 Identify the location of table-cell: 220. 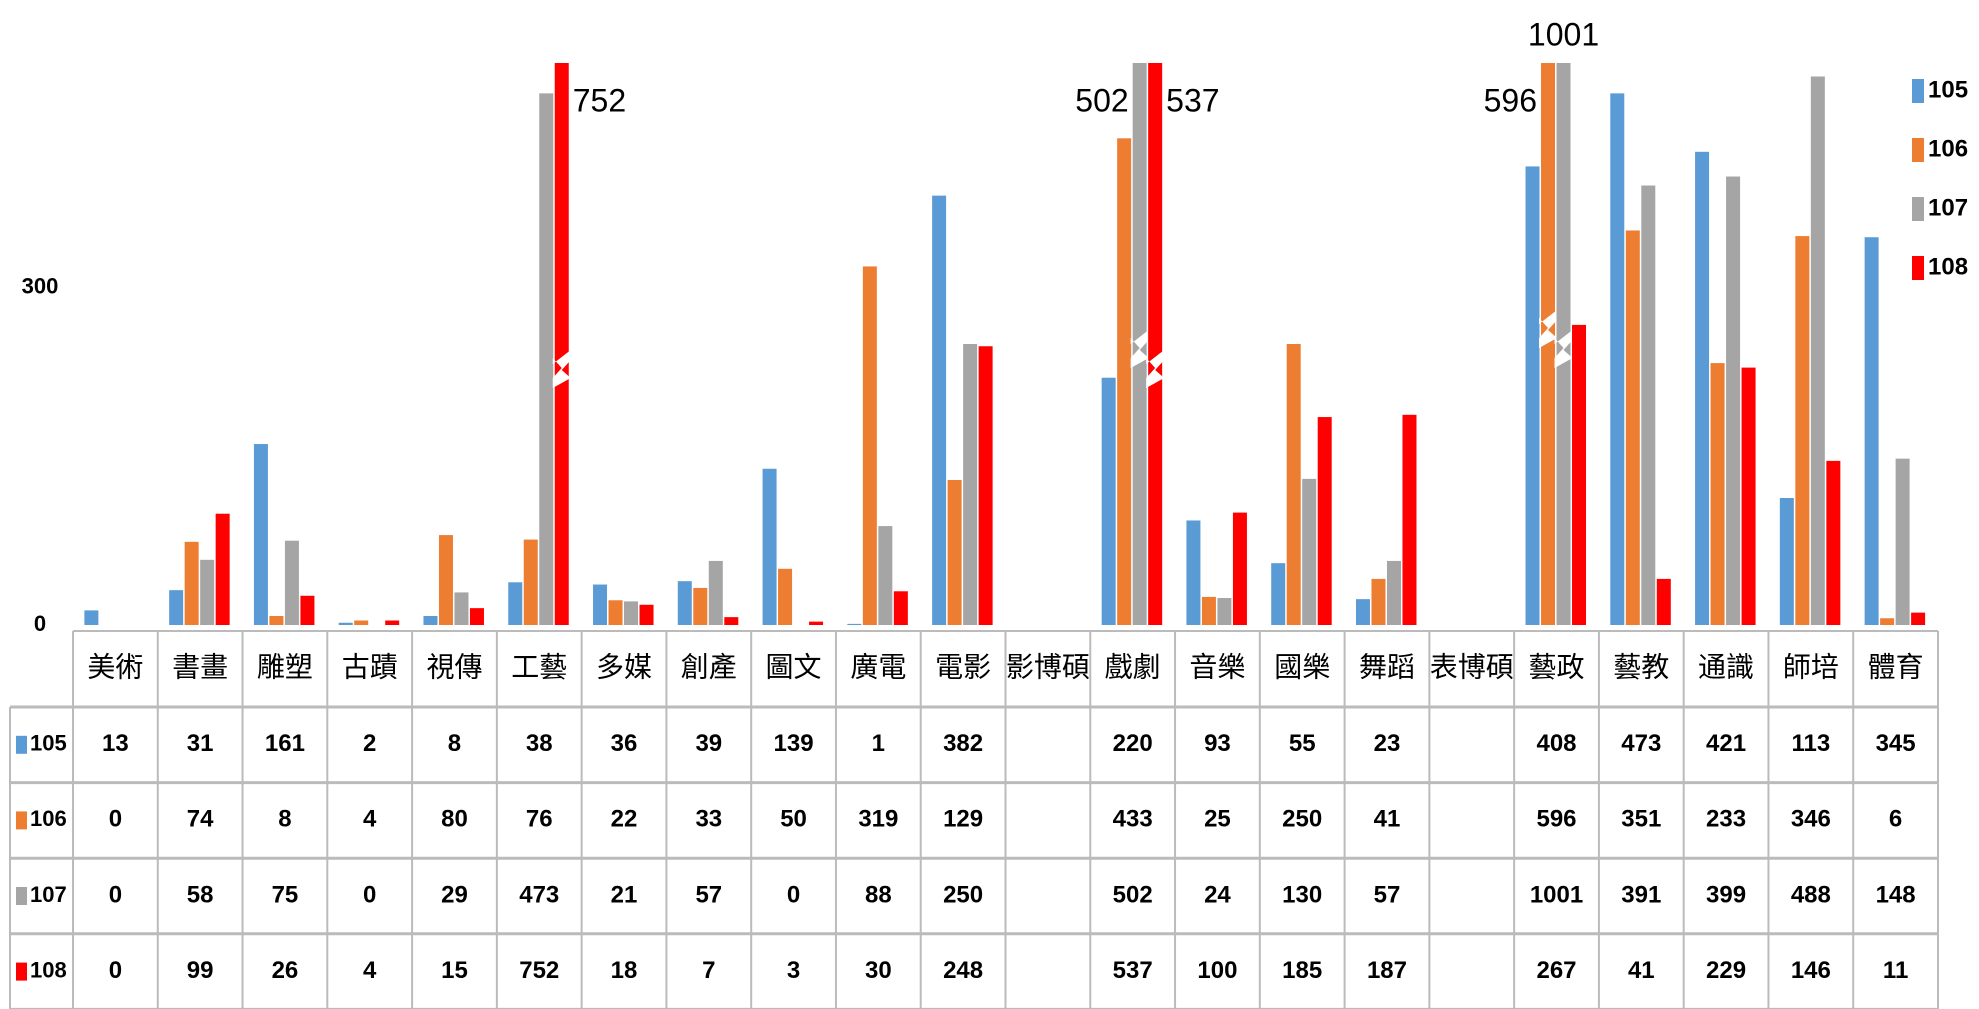
(1133, 743).